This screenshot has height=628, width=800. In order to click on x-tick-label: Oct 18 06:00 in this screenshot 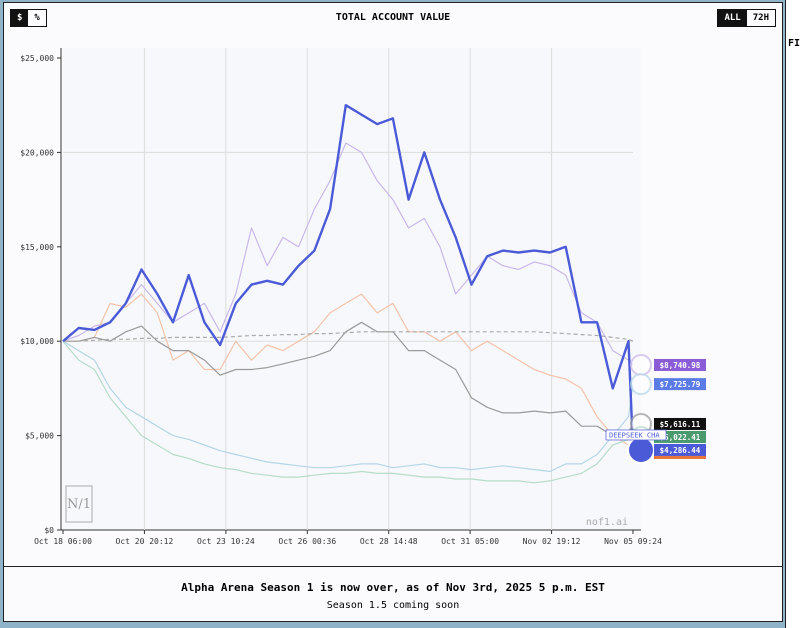, I will do `click(63, 541)`.